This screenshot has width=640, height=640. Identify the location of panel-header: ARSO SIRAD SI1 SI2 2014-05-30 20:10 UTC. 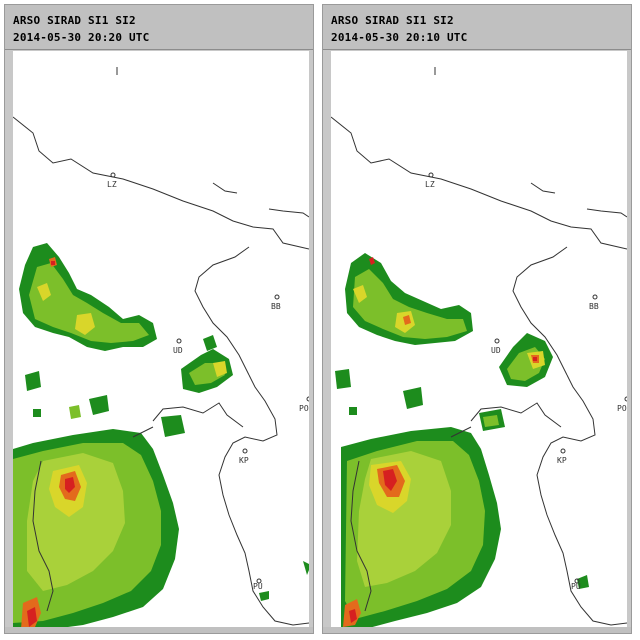
(477, 27).